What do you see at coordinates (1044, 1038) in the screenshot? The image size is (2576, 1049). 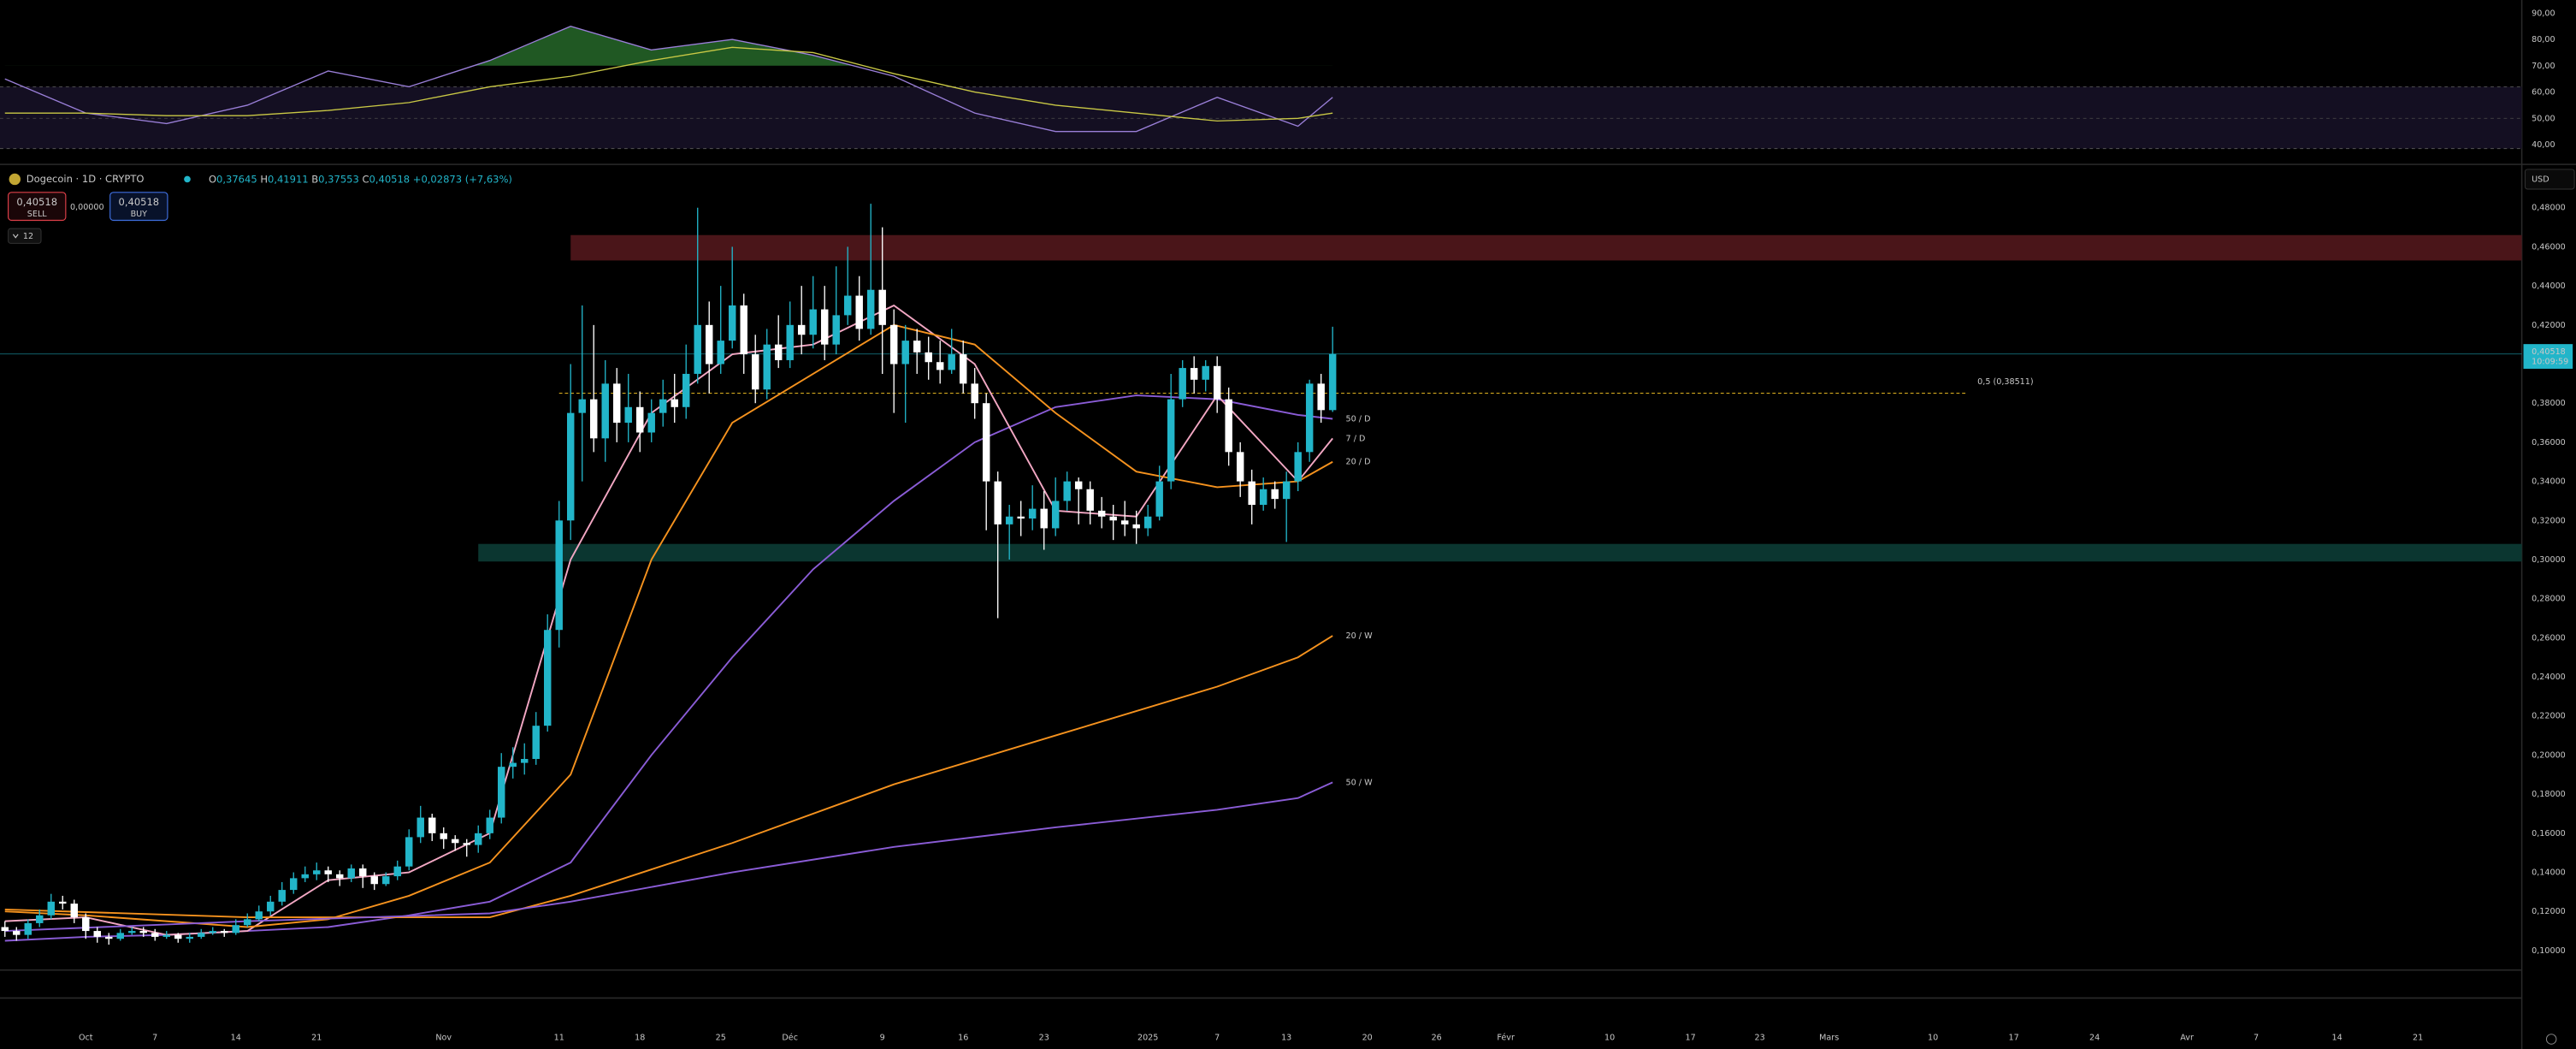 I see `x-tick-label: 23` at bounding box center [1044, 1038].